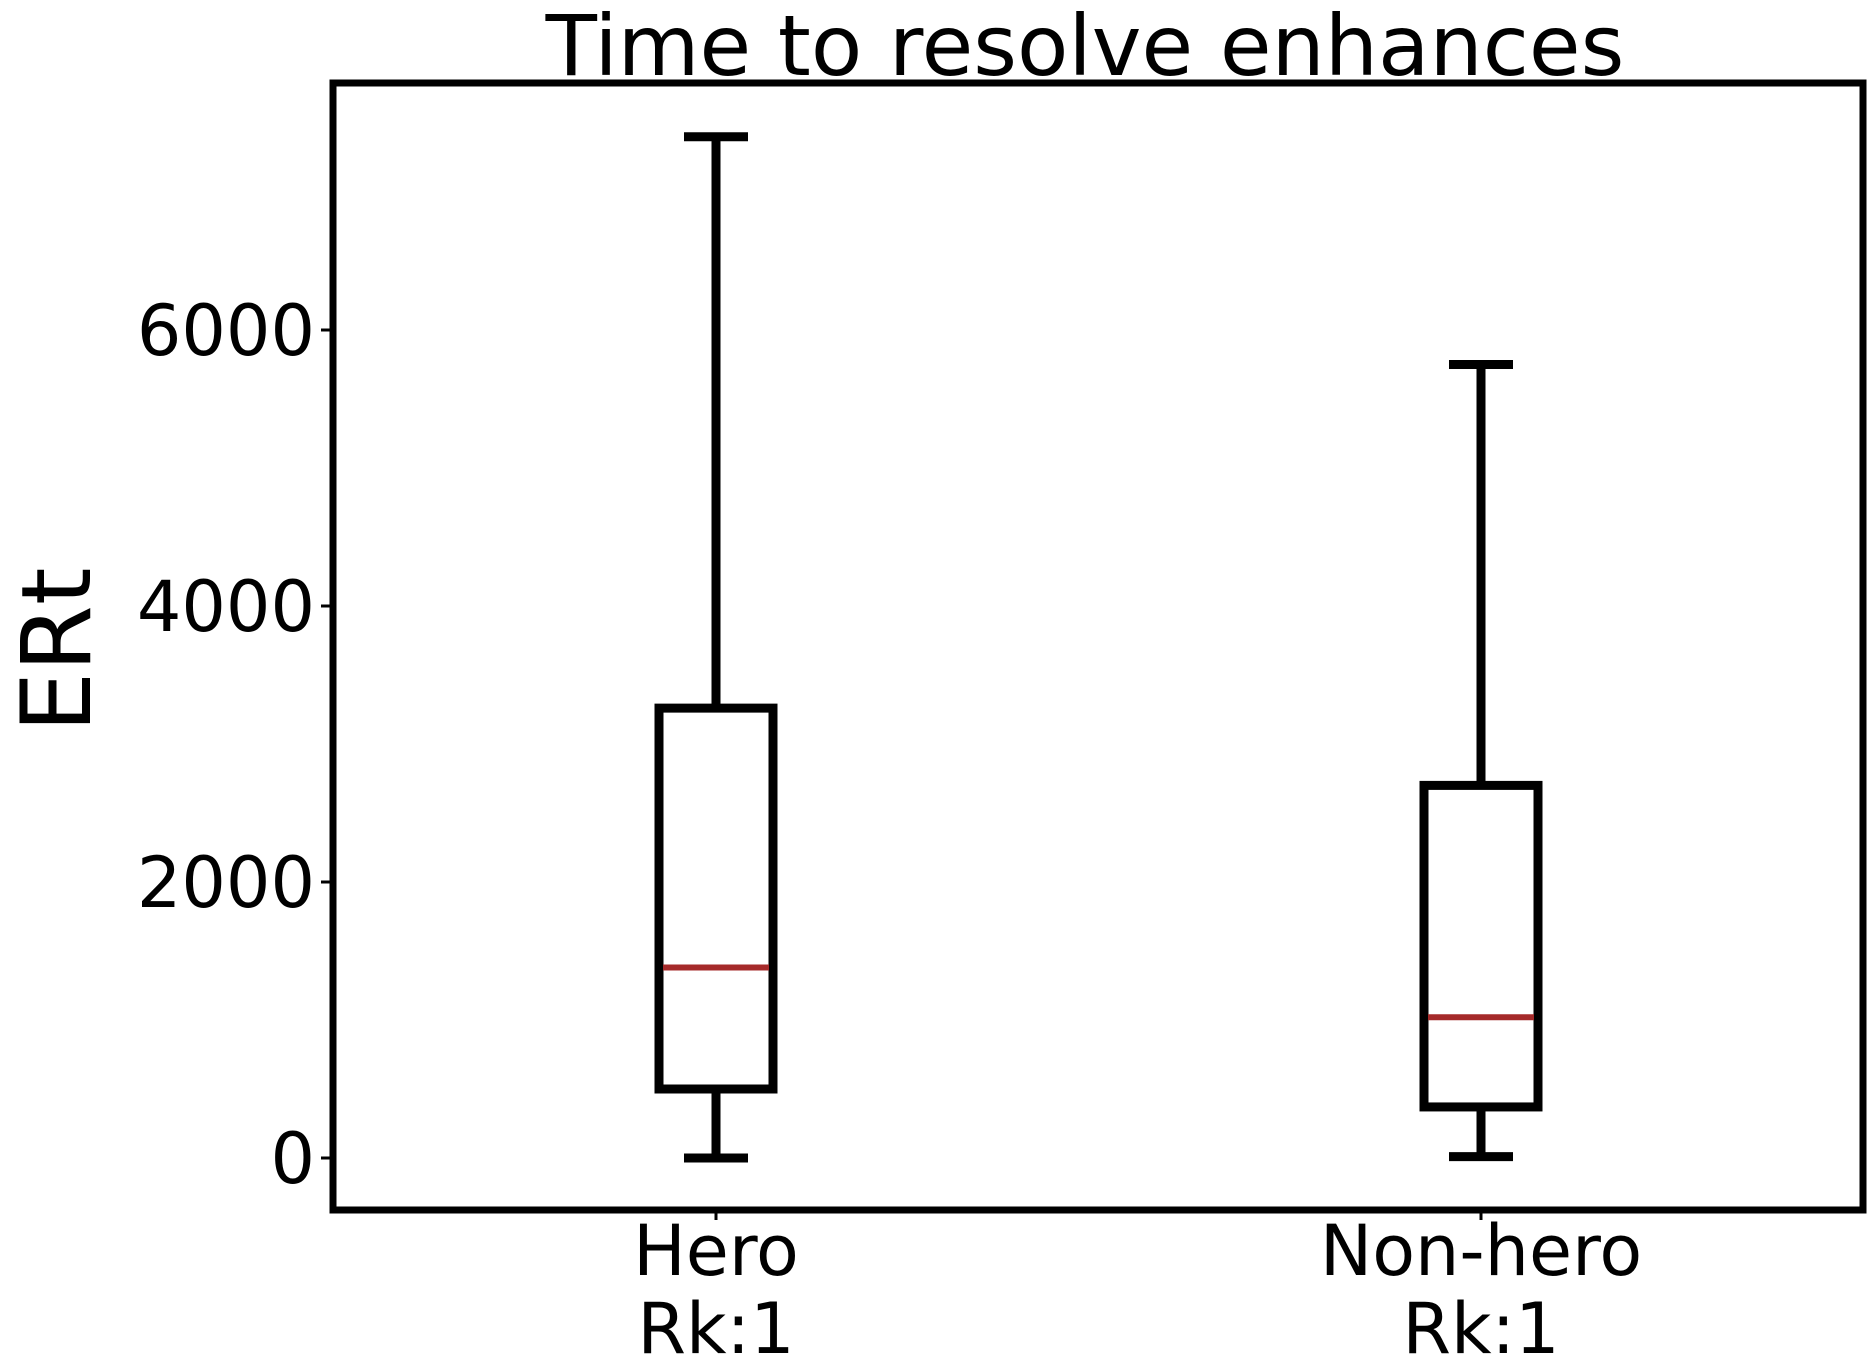 This screenshot has height=1370, width=1870. I want to click on y-axis-label: ERt, so click(57, 650).